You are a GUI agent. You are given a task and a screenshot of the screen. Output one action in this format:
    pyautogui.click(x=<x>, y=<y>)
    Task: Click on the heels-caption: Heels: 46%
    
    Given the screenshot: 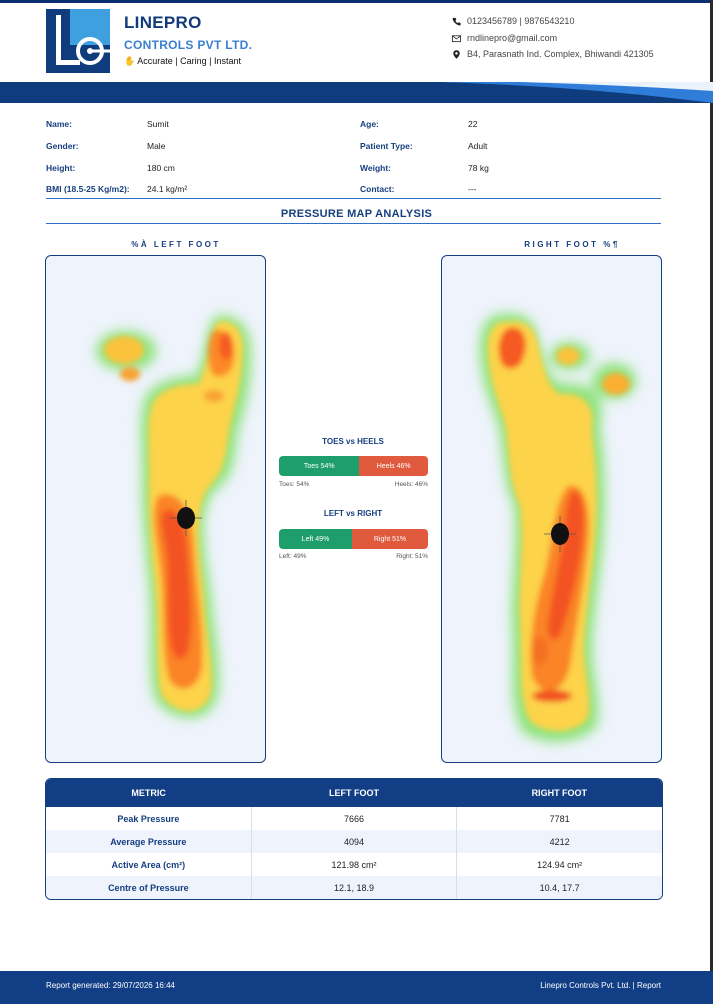 What is the action you would take?
    pyautogui.click(x=411, y=484)
    